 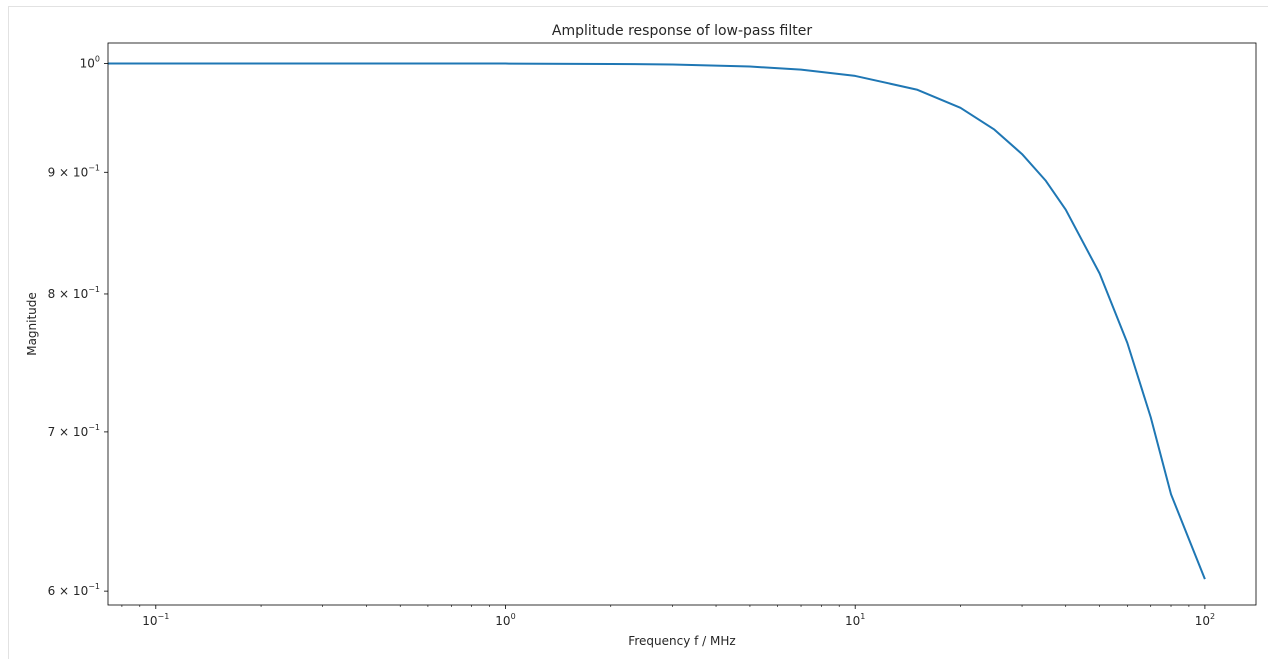 What do you see at coordinates (90, 62) in the screenshot?
I see `y-tick-label: 100` at bounding box center [90, 62].